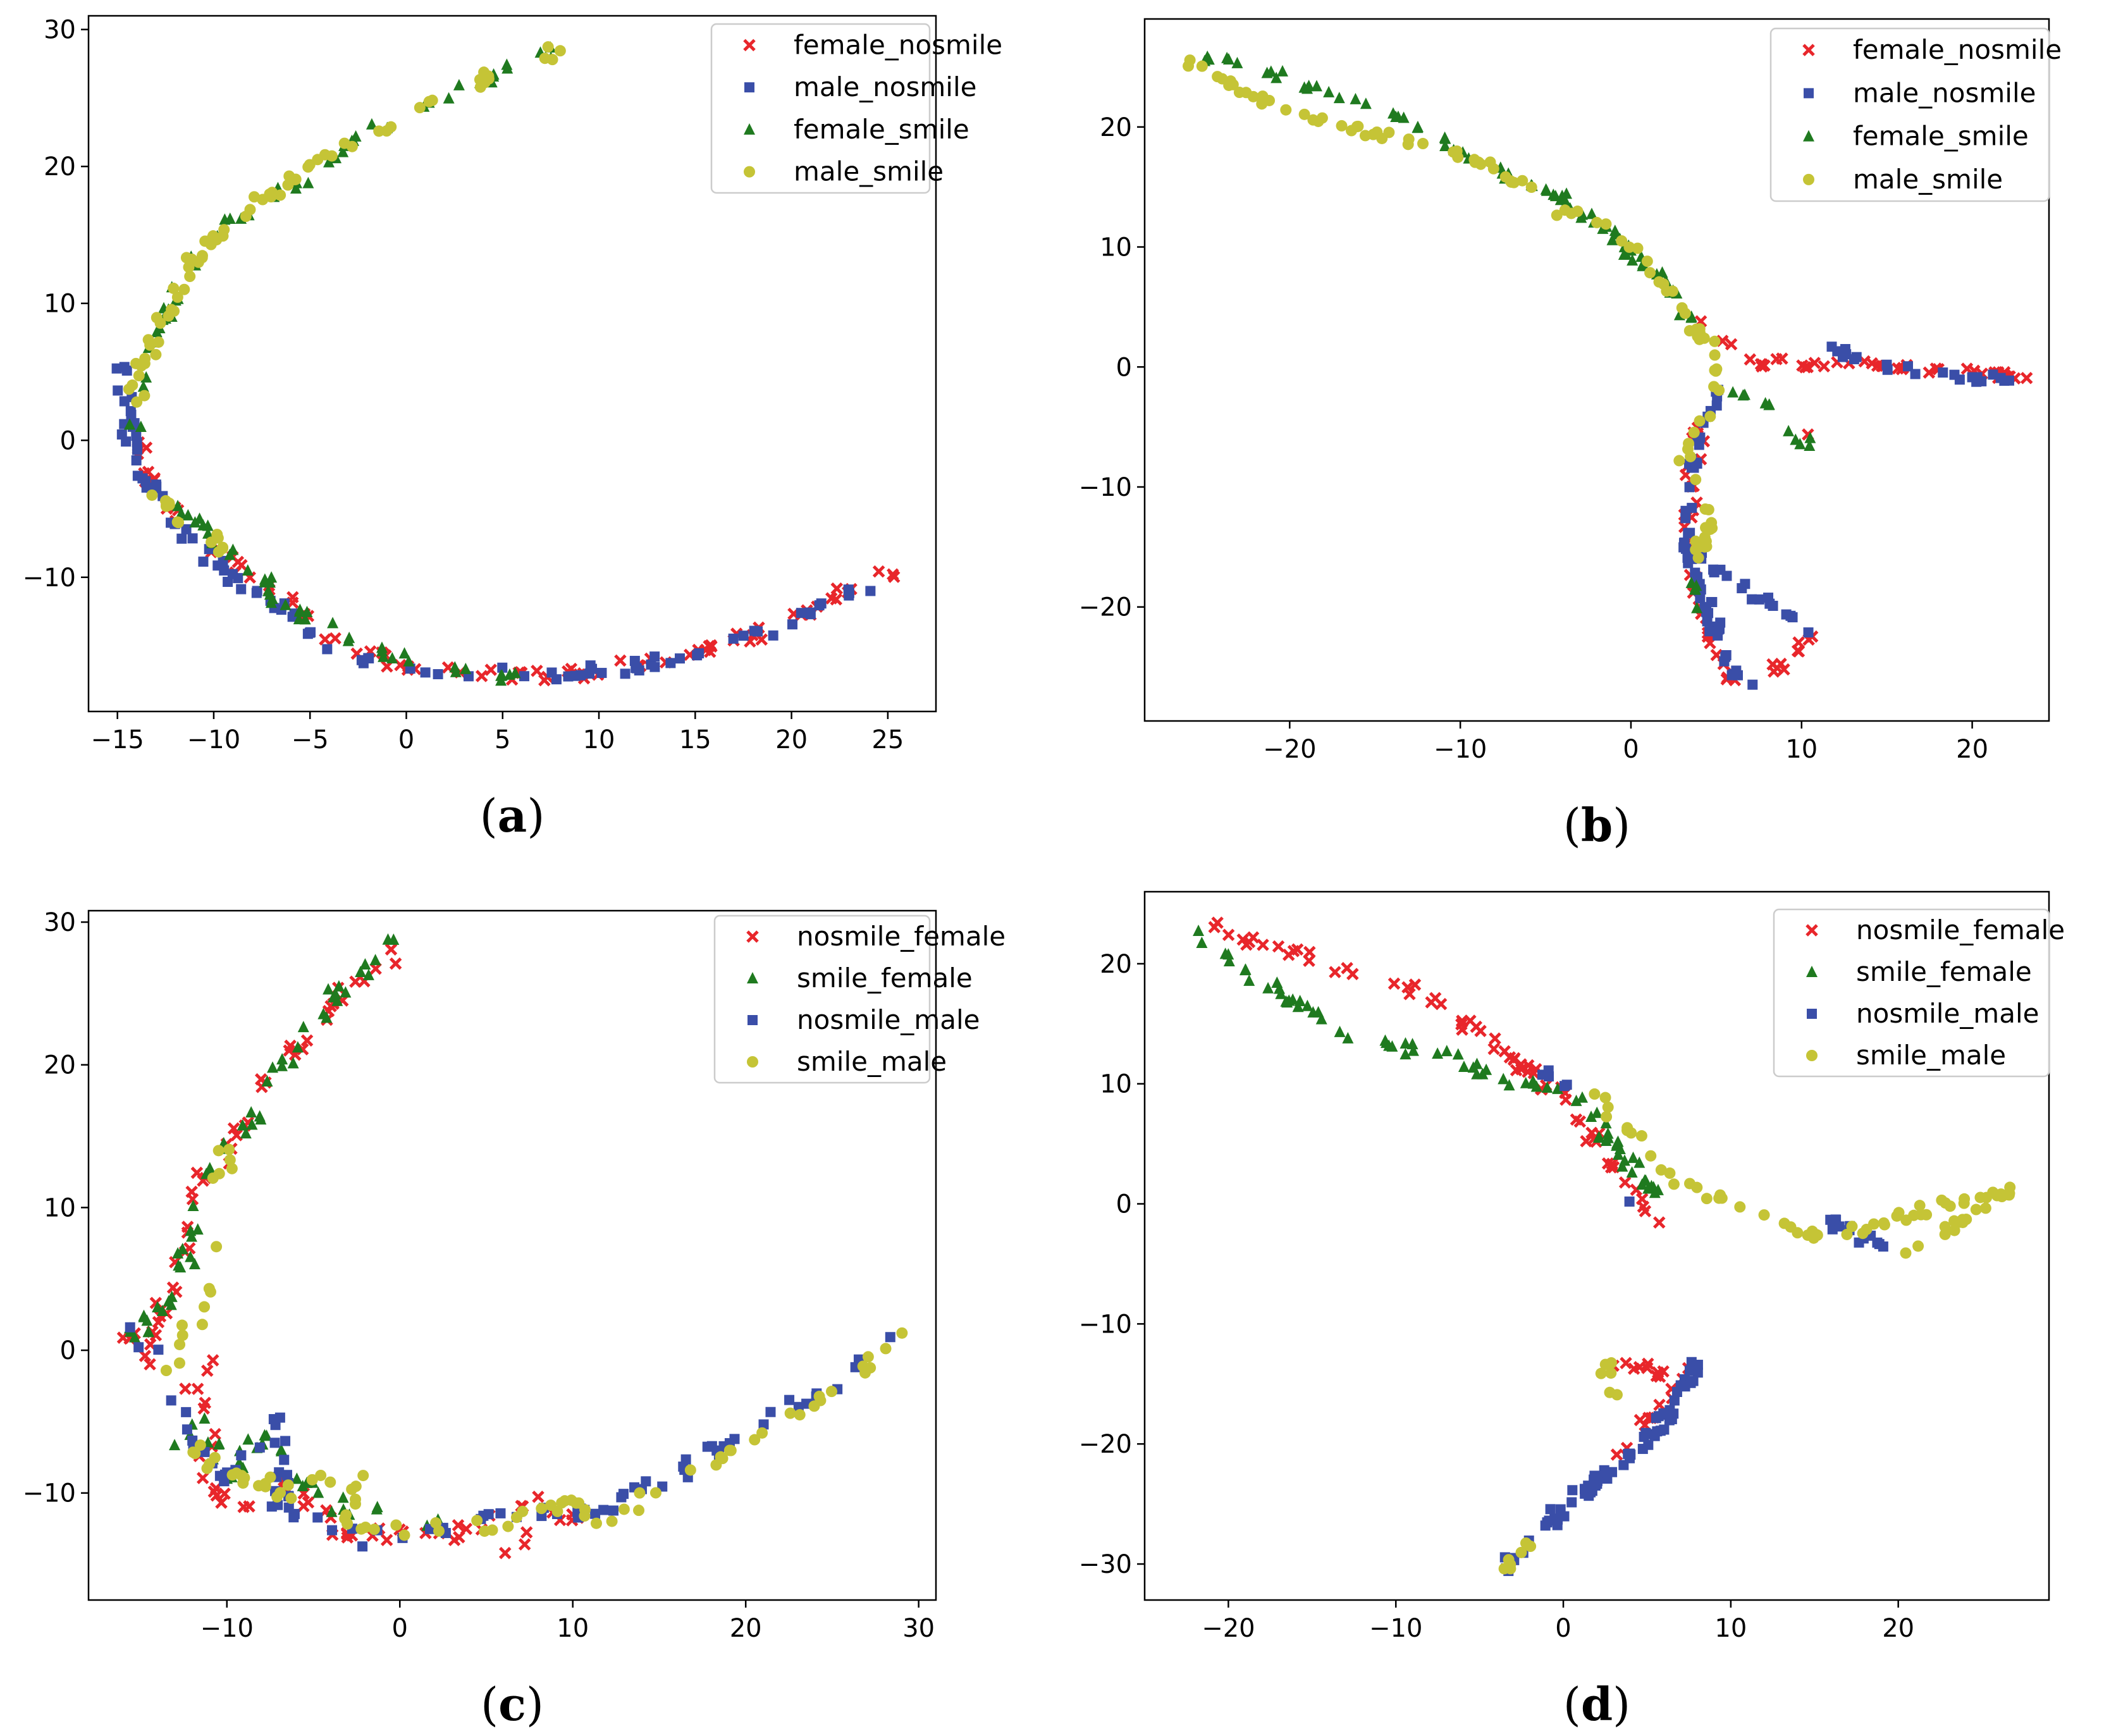 Image resolution: width=2104 pixels, height=1736 pixels. Describe the element at coordinates (1846, 516) in the screenshot. I see `series-male_nosmile` at that location.